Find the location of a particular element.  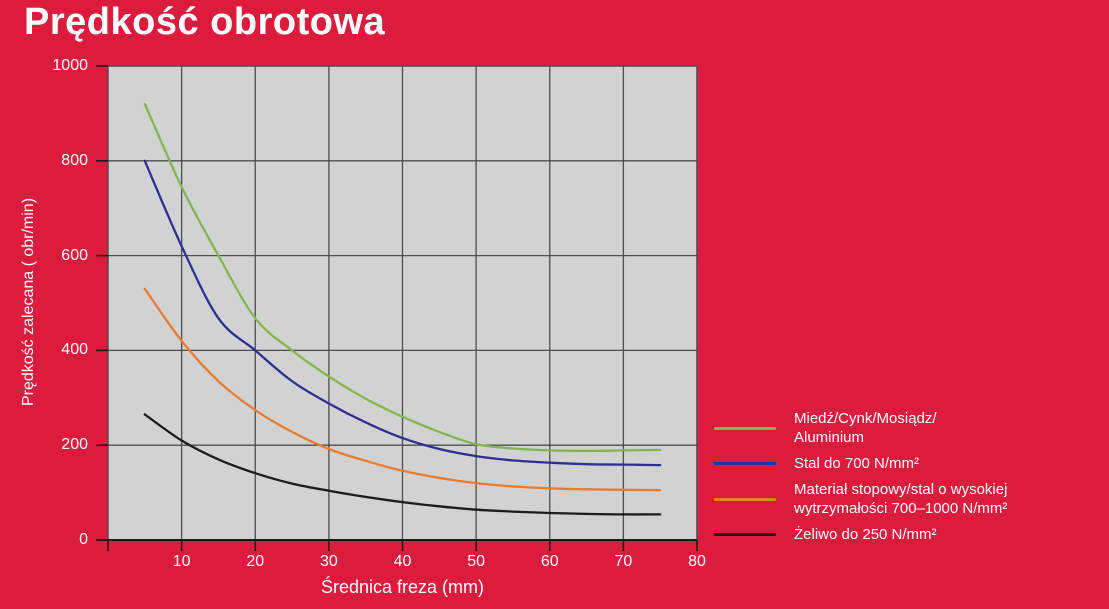

page-title: Prędkość obrotowa is located at coordinates (205, 22).